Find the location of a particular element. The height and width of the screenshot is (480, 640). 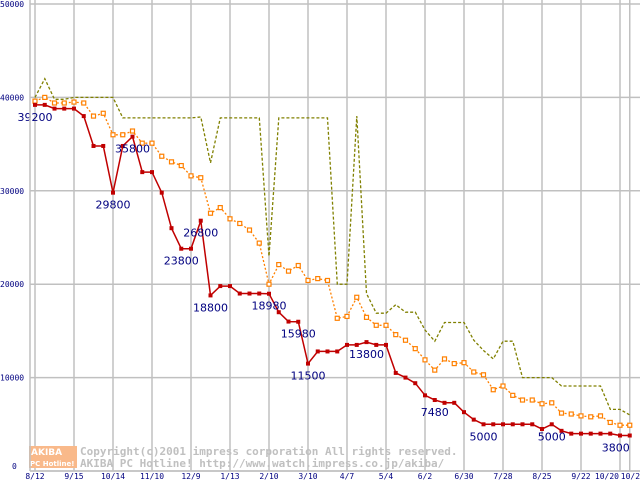

y-tick-label: 0 is located at coordinates (14, 466).